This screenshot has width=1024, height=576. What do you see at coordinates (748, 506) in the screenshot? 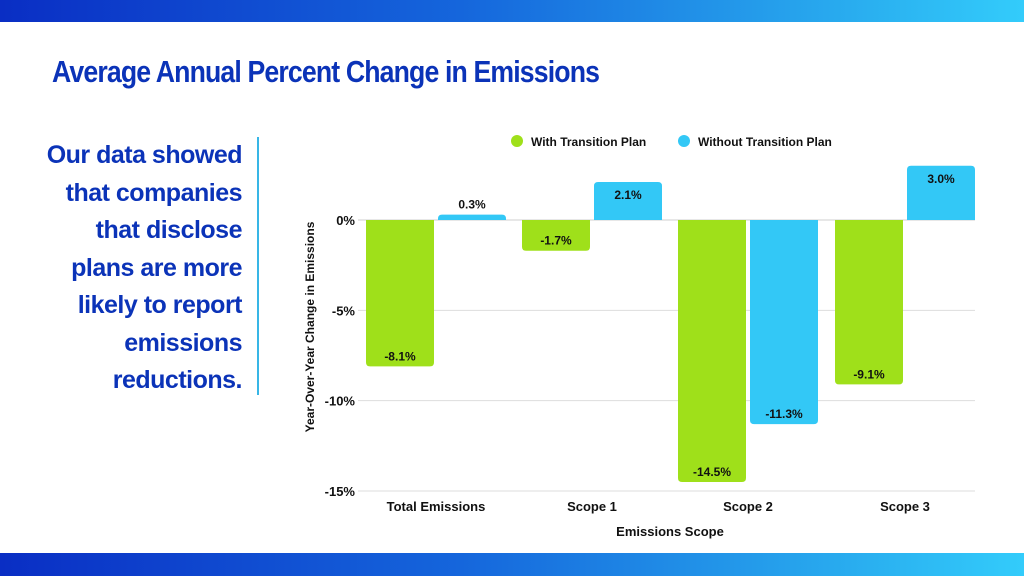
I see `x-tick-label: Scope 2` at bounding box center [748, 506].